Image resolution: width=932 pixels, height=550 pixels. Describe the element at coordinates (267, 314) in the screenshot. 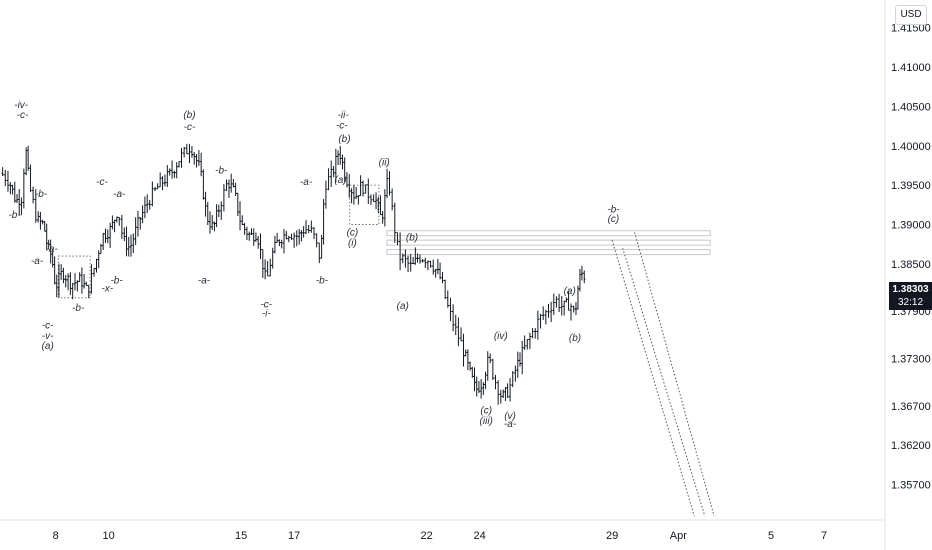

I see `wave-label: -i-` at that location.